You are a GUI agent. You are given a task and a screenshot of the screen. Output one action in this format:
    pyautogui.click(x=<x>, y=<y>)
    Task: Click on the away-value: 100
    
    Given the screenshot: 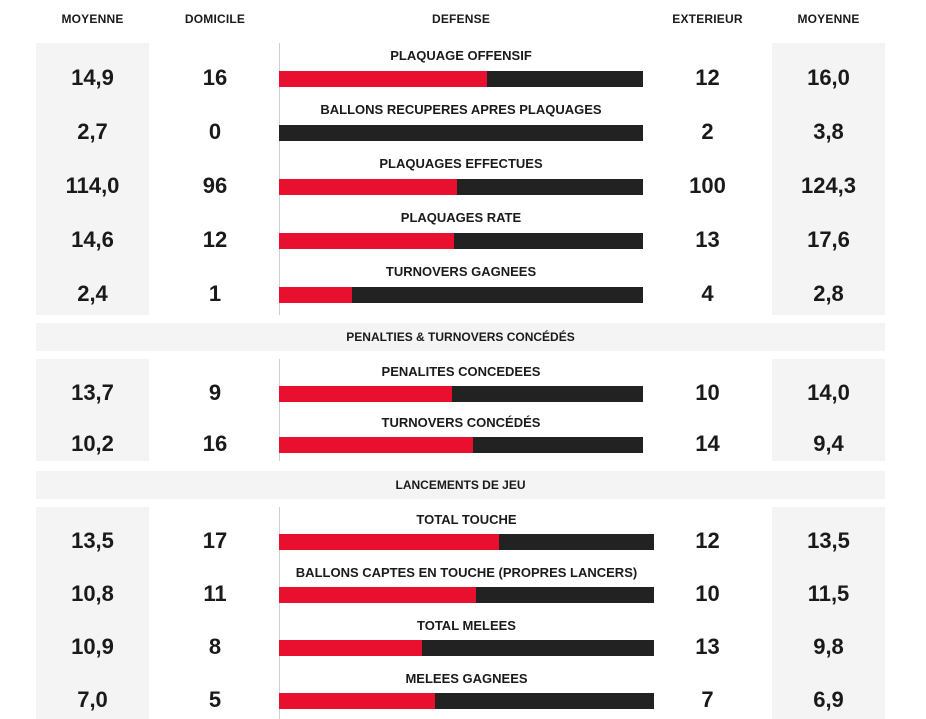 What is the action you would take?
    pyautogui.click(x=707, y=185)
    